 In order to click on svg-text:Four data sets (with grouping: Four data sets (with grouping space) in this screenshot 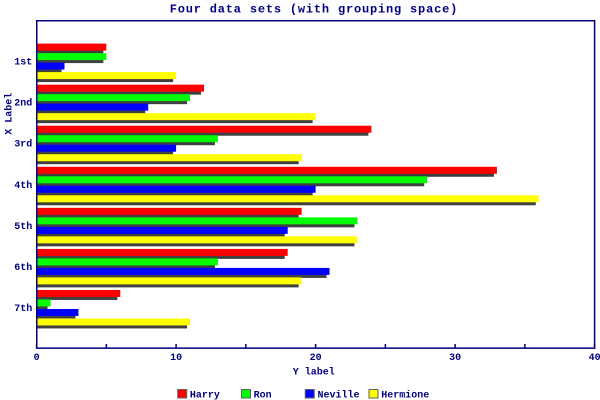, I will do `click(314, 10)`.